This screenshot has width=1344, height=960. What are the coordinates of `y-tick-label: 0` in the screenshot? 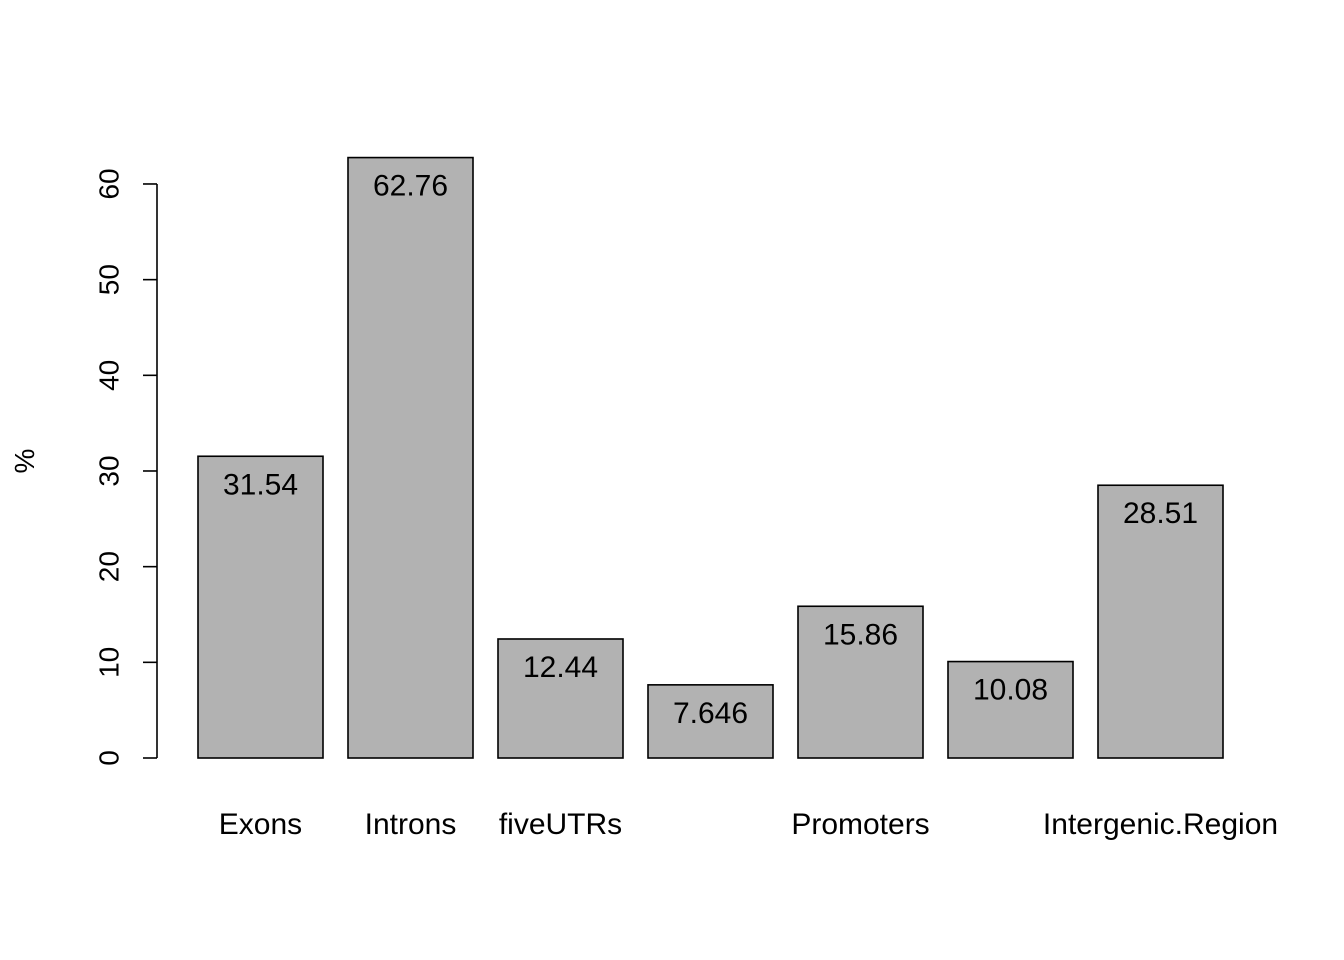 It's located at (109, 758).